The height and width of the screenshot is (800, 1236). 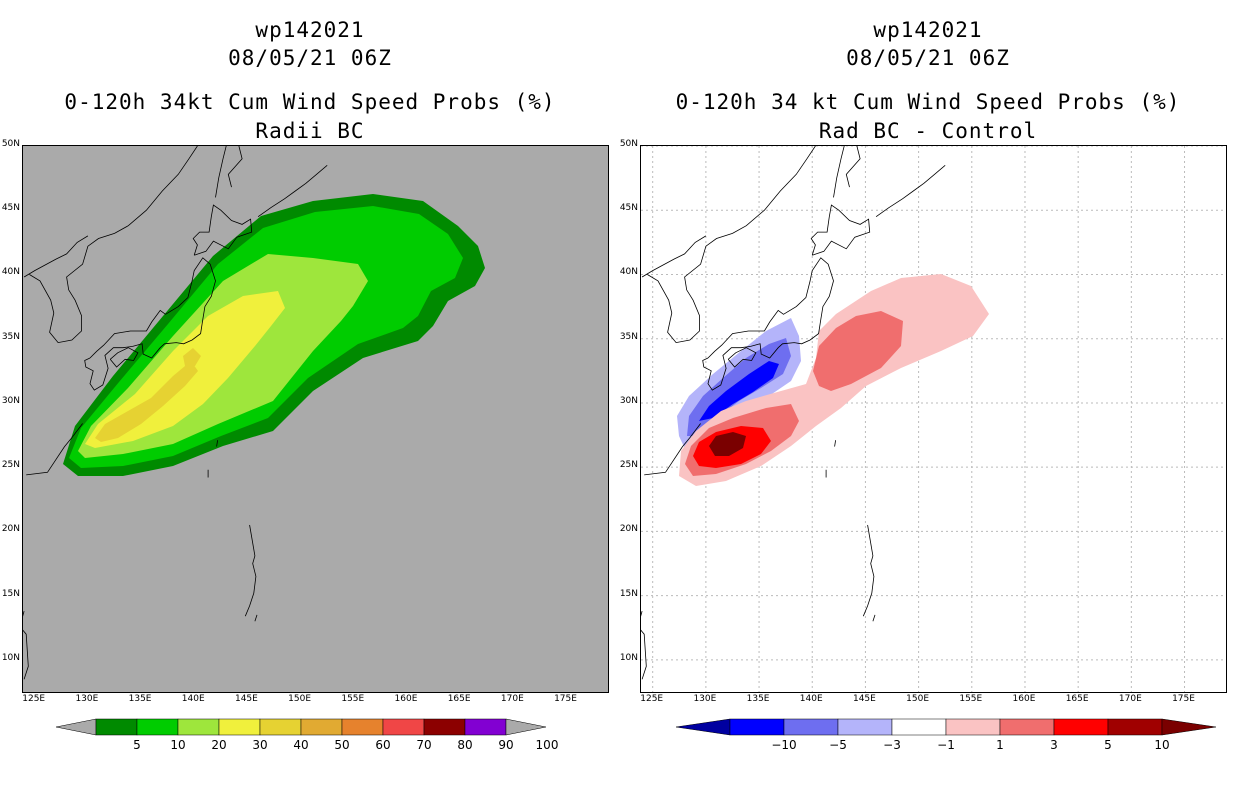 I want to click on left-title-date: 08/05/21 06Z, so click(x=310, y=58).